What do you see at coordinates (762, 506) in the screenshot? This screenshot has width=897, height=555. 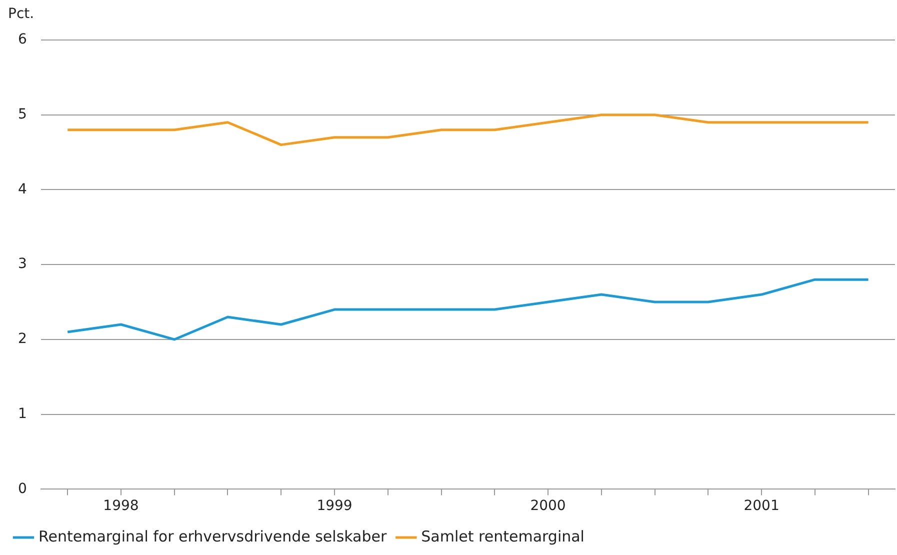 I see `x-tick-label: 2001` at bounding box center [762, 506].